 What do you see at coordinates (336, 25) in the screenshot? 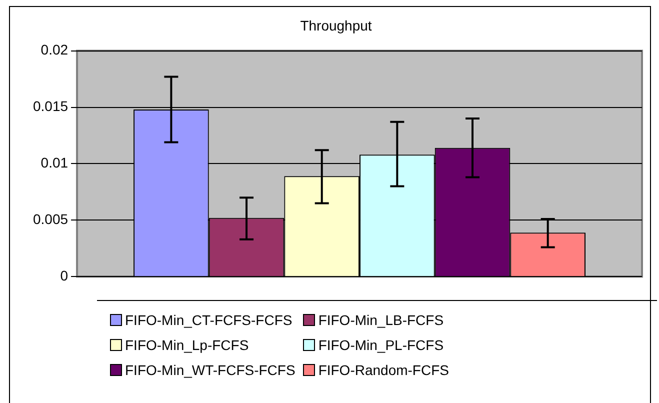
I see `chart-title: Throughput` at bounding box center [336, 25].